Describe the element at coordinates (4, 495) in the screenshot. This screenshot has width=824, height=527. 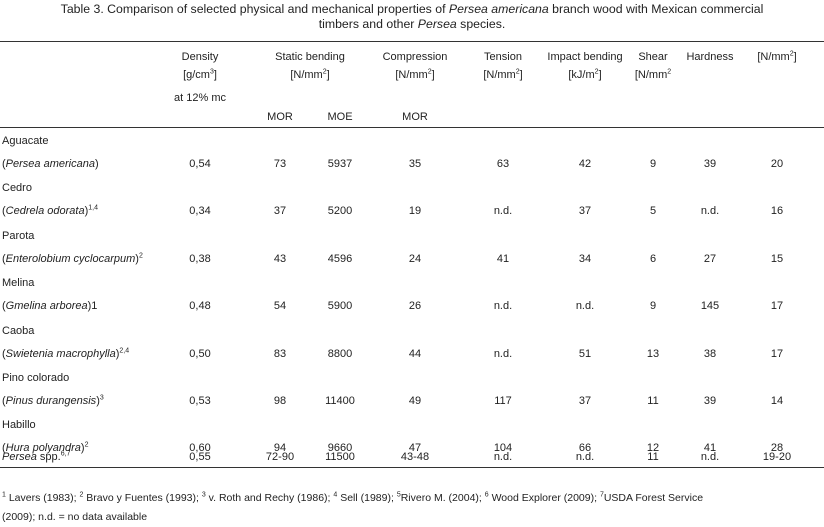
I see `footnote-marker: 1` at that location.